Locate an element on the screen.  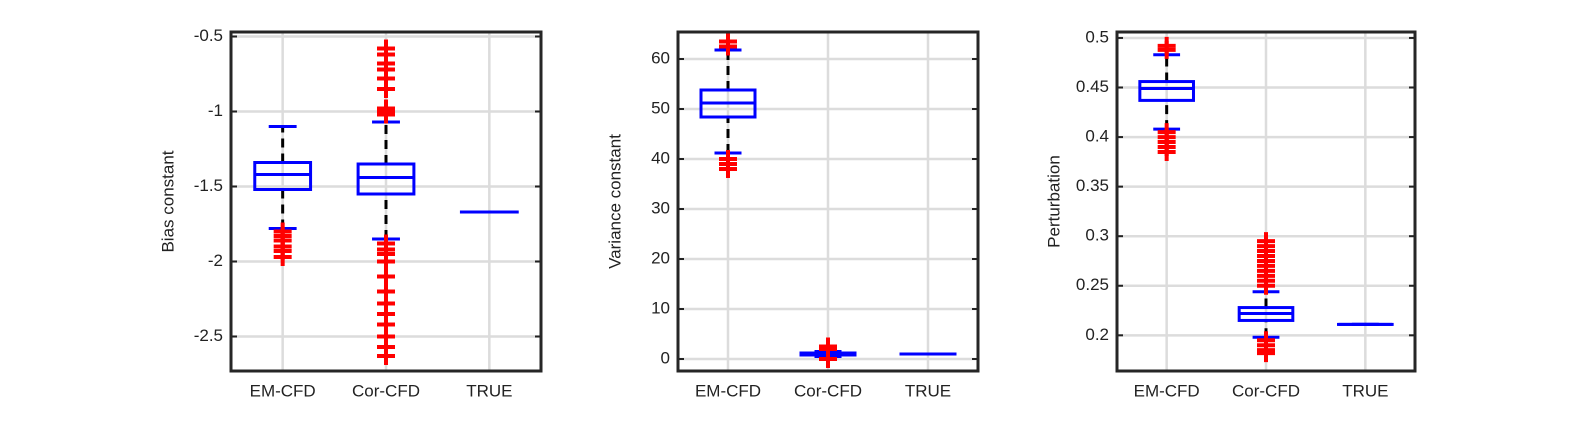
y-tick-label: 50 is located at coordinates (660, 107).